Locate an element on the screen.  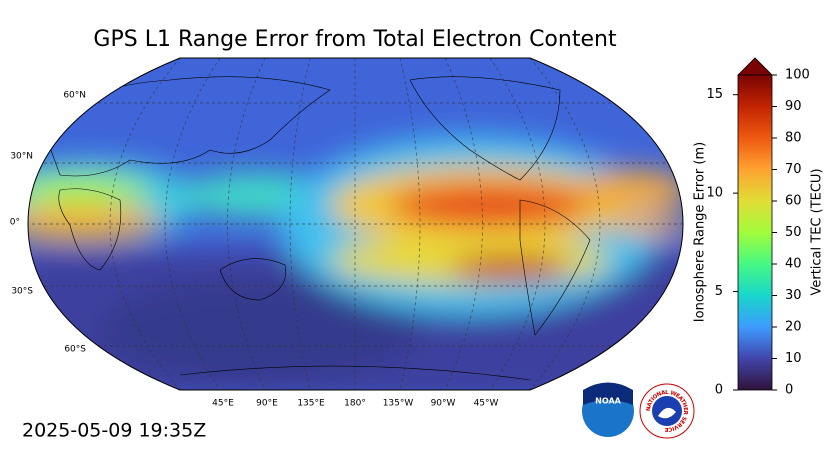
range-tick-label: 10 is located at coordinates (714, 193).